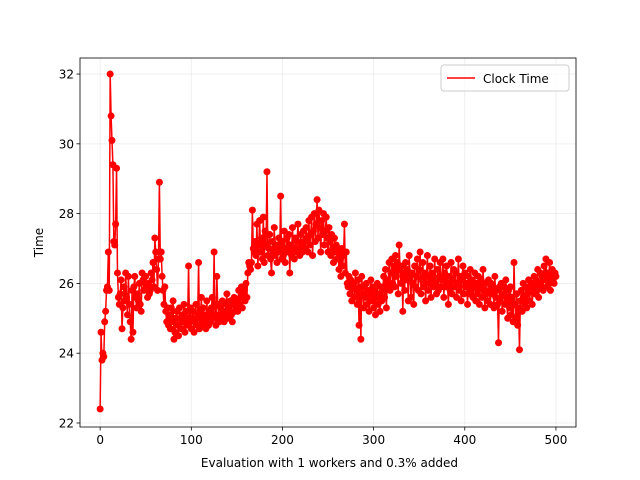 The height and width of the screenshot is (480, 640). I want to click on x-tick-label: 200, so click(282, 440).